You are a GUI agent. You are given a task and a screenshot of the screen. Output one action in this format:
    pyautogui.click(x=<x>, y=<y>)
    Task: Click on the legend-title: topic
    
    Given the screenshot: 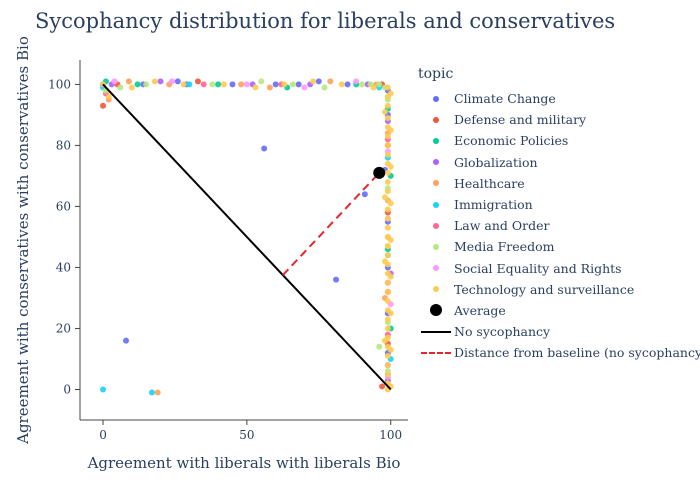 What is the action you would take?
    pyautogui.click(x=436, y=74)
    